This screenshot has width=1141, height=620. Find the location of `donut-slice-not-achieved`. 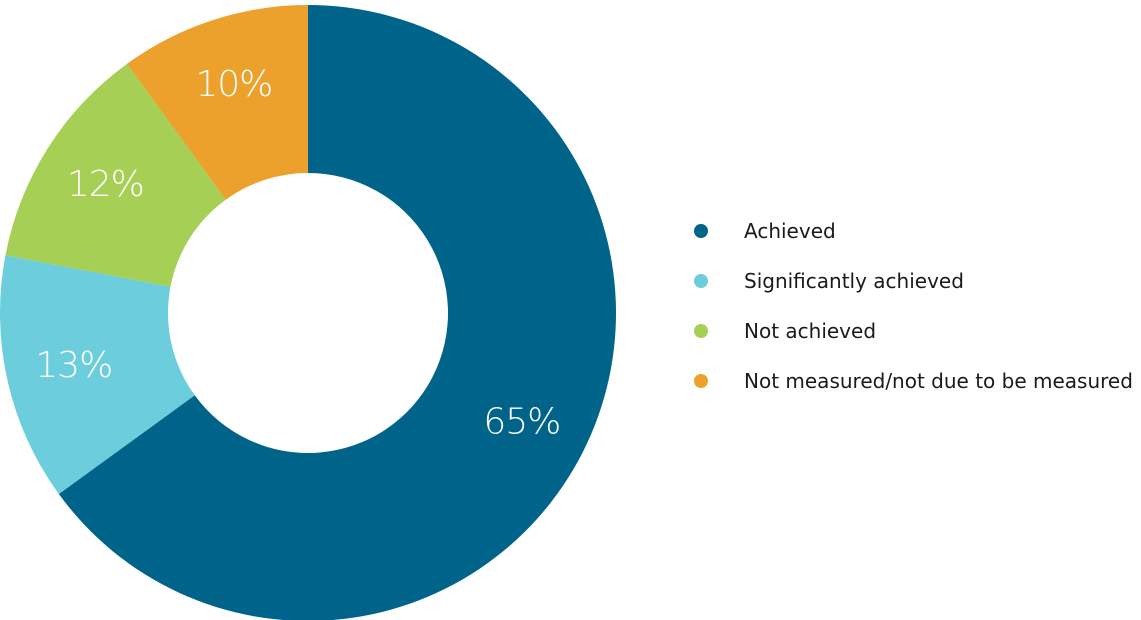

donut-slice-not-achieved is located at coordinates (115, 175).